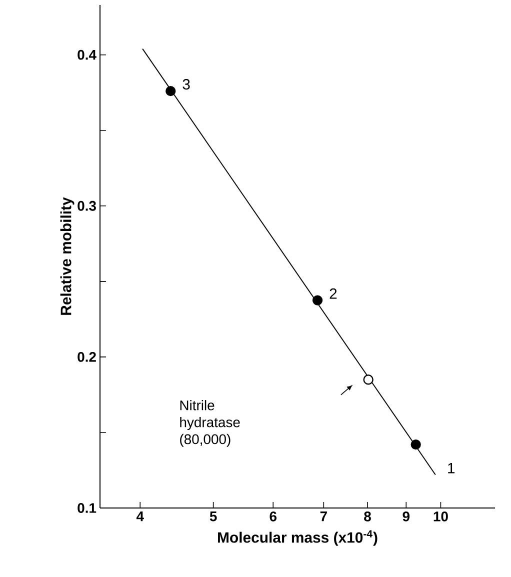 The image size is (511, 577). I want to click on x-tick-label: 9, so click(406, 517).